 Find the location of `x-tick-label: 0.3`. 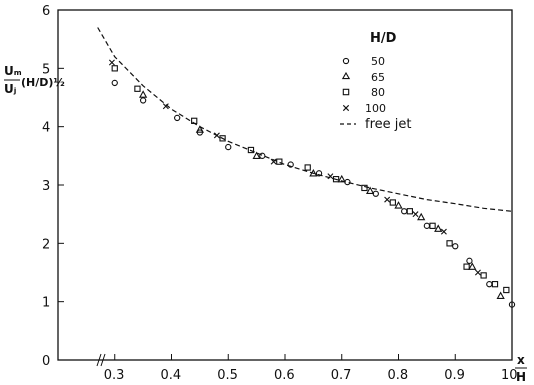

x-tick-label: 0.3 is located at coordinates (114, 375).